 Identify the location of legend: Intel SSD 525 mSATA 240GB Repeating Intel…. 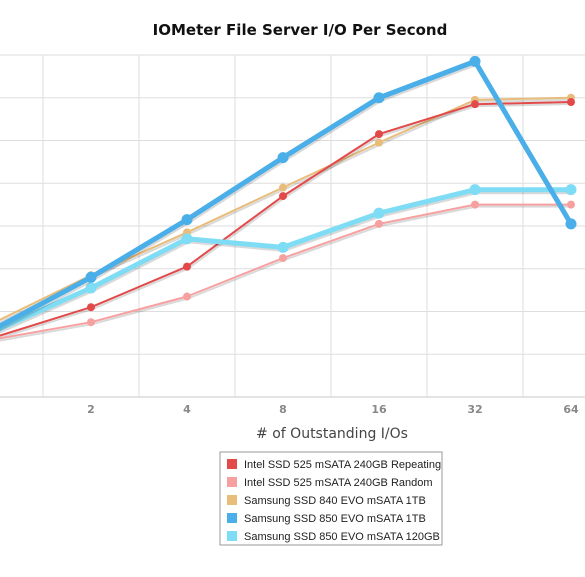
(331, 498).